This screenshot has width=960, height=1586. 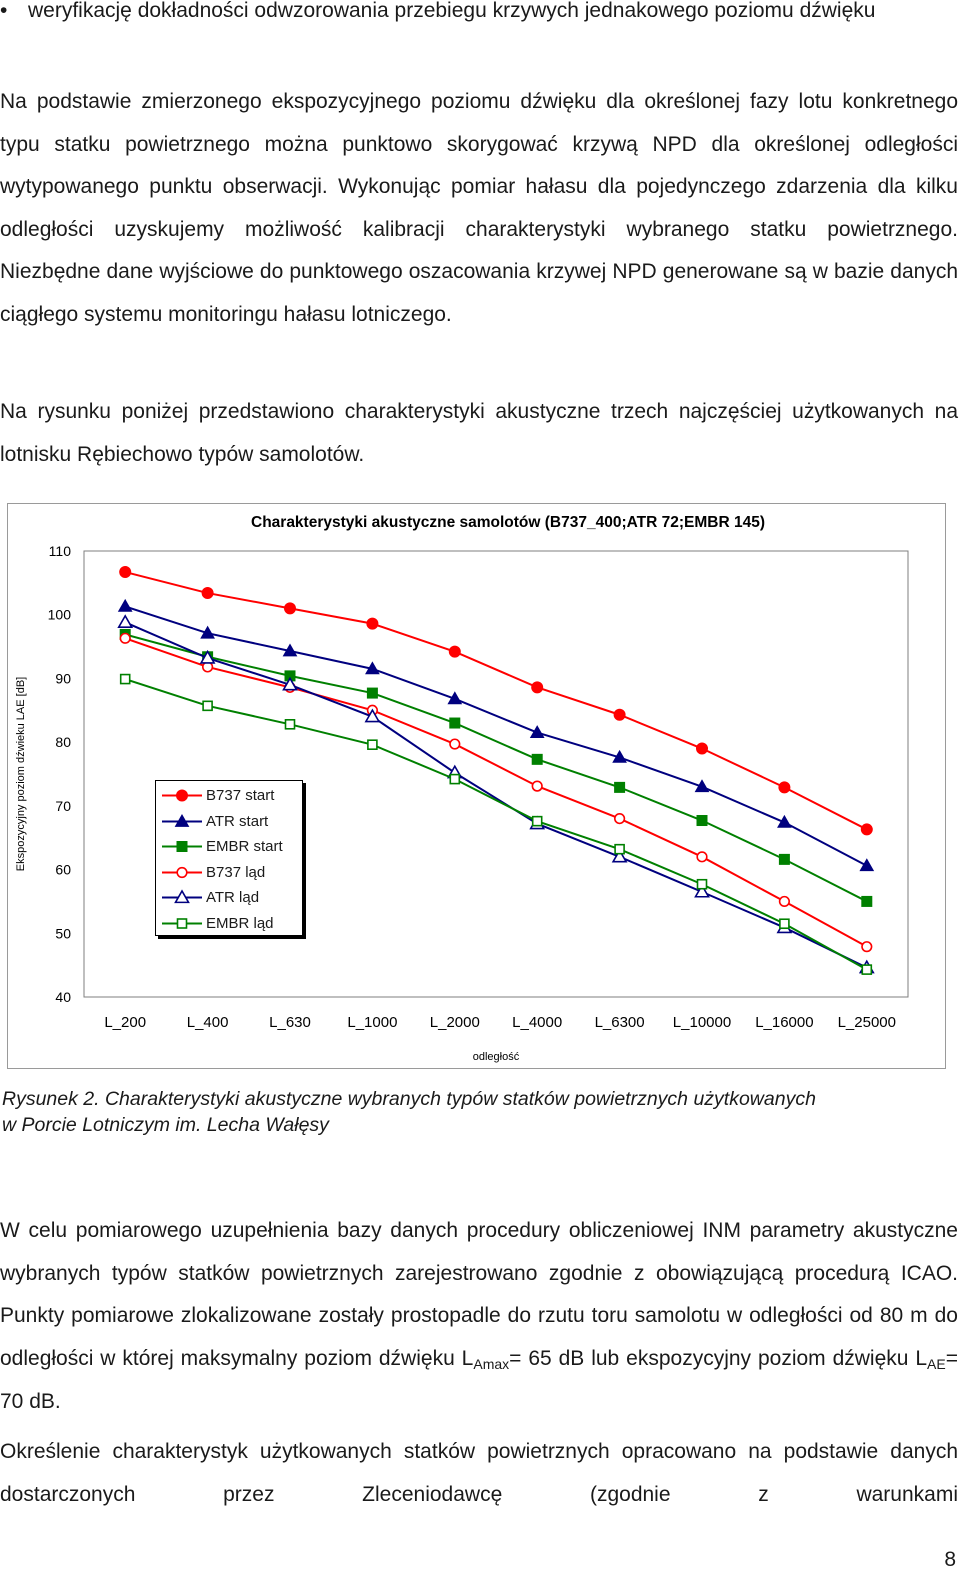 I want to click on legend-item-atr-start: ATR start, so click(x=229, y=821).